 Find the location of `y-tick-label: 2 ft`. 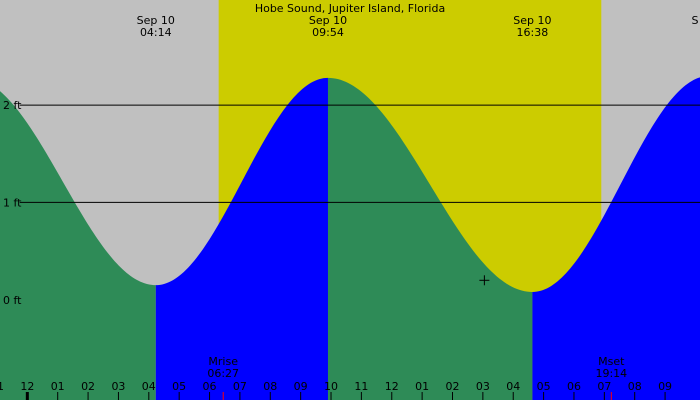

y-tick-label: 2 ft is located at coordinates (12, 105).